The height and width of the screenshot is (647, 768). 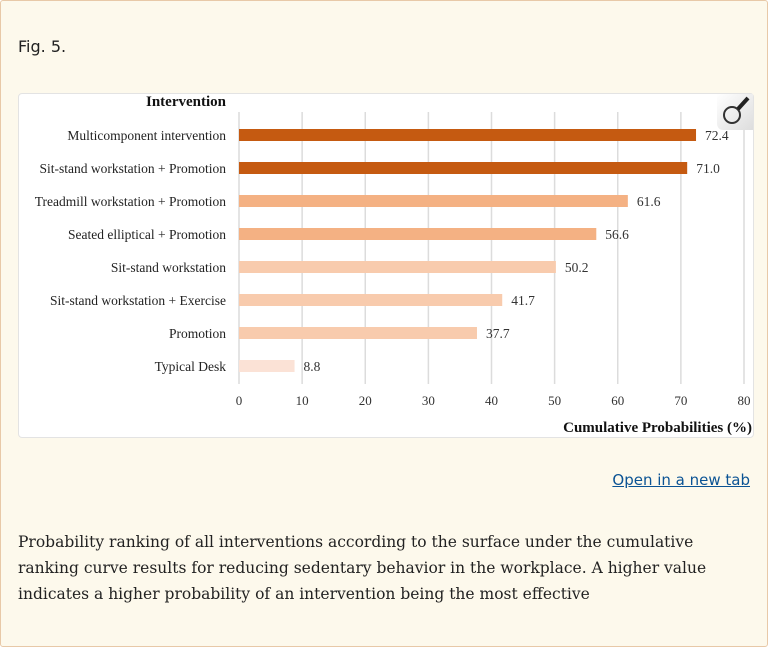 I want to click on x-tick-label: 20, so click(x=365, y=400).